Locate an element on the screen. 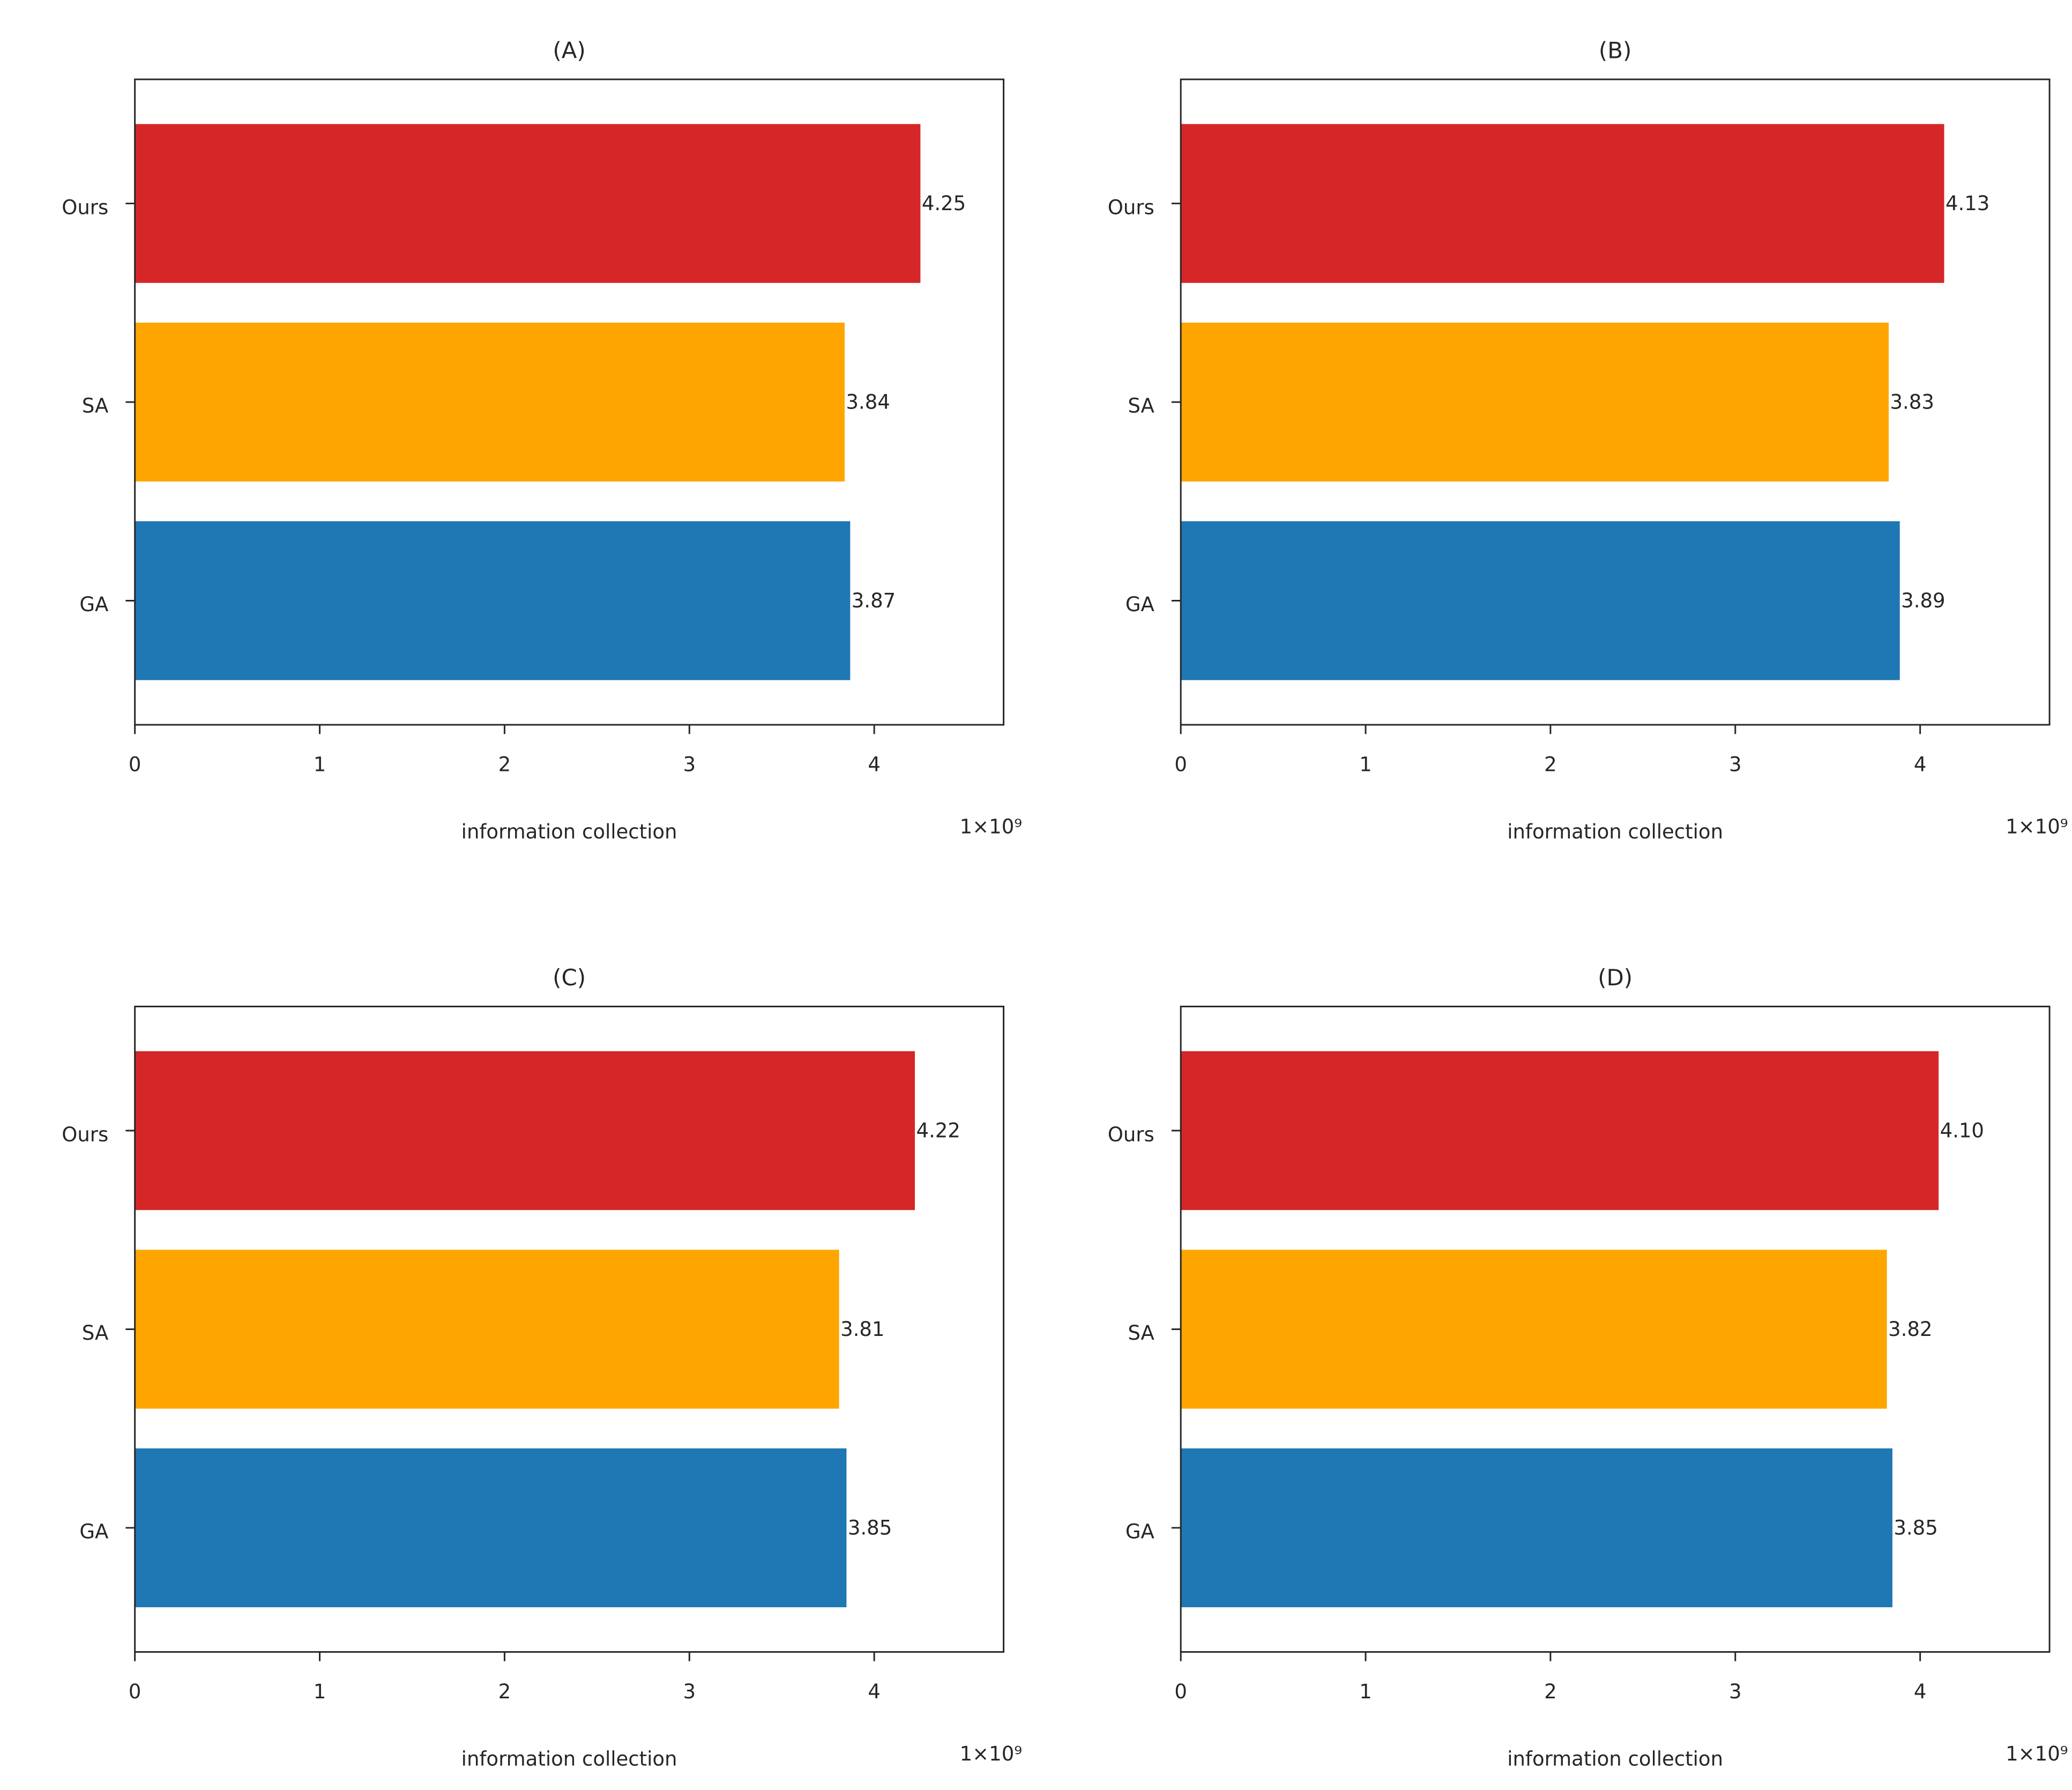  data-label: 3.83 is located at coordinates (1912, 402).